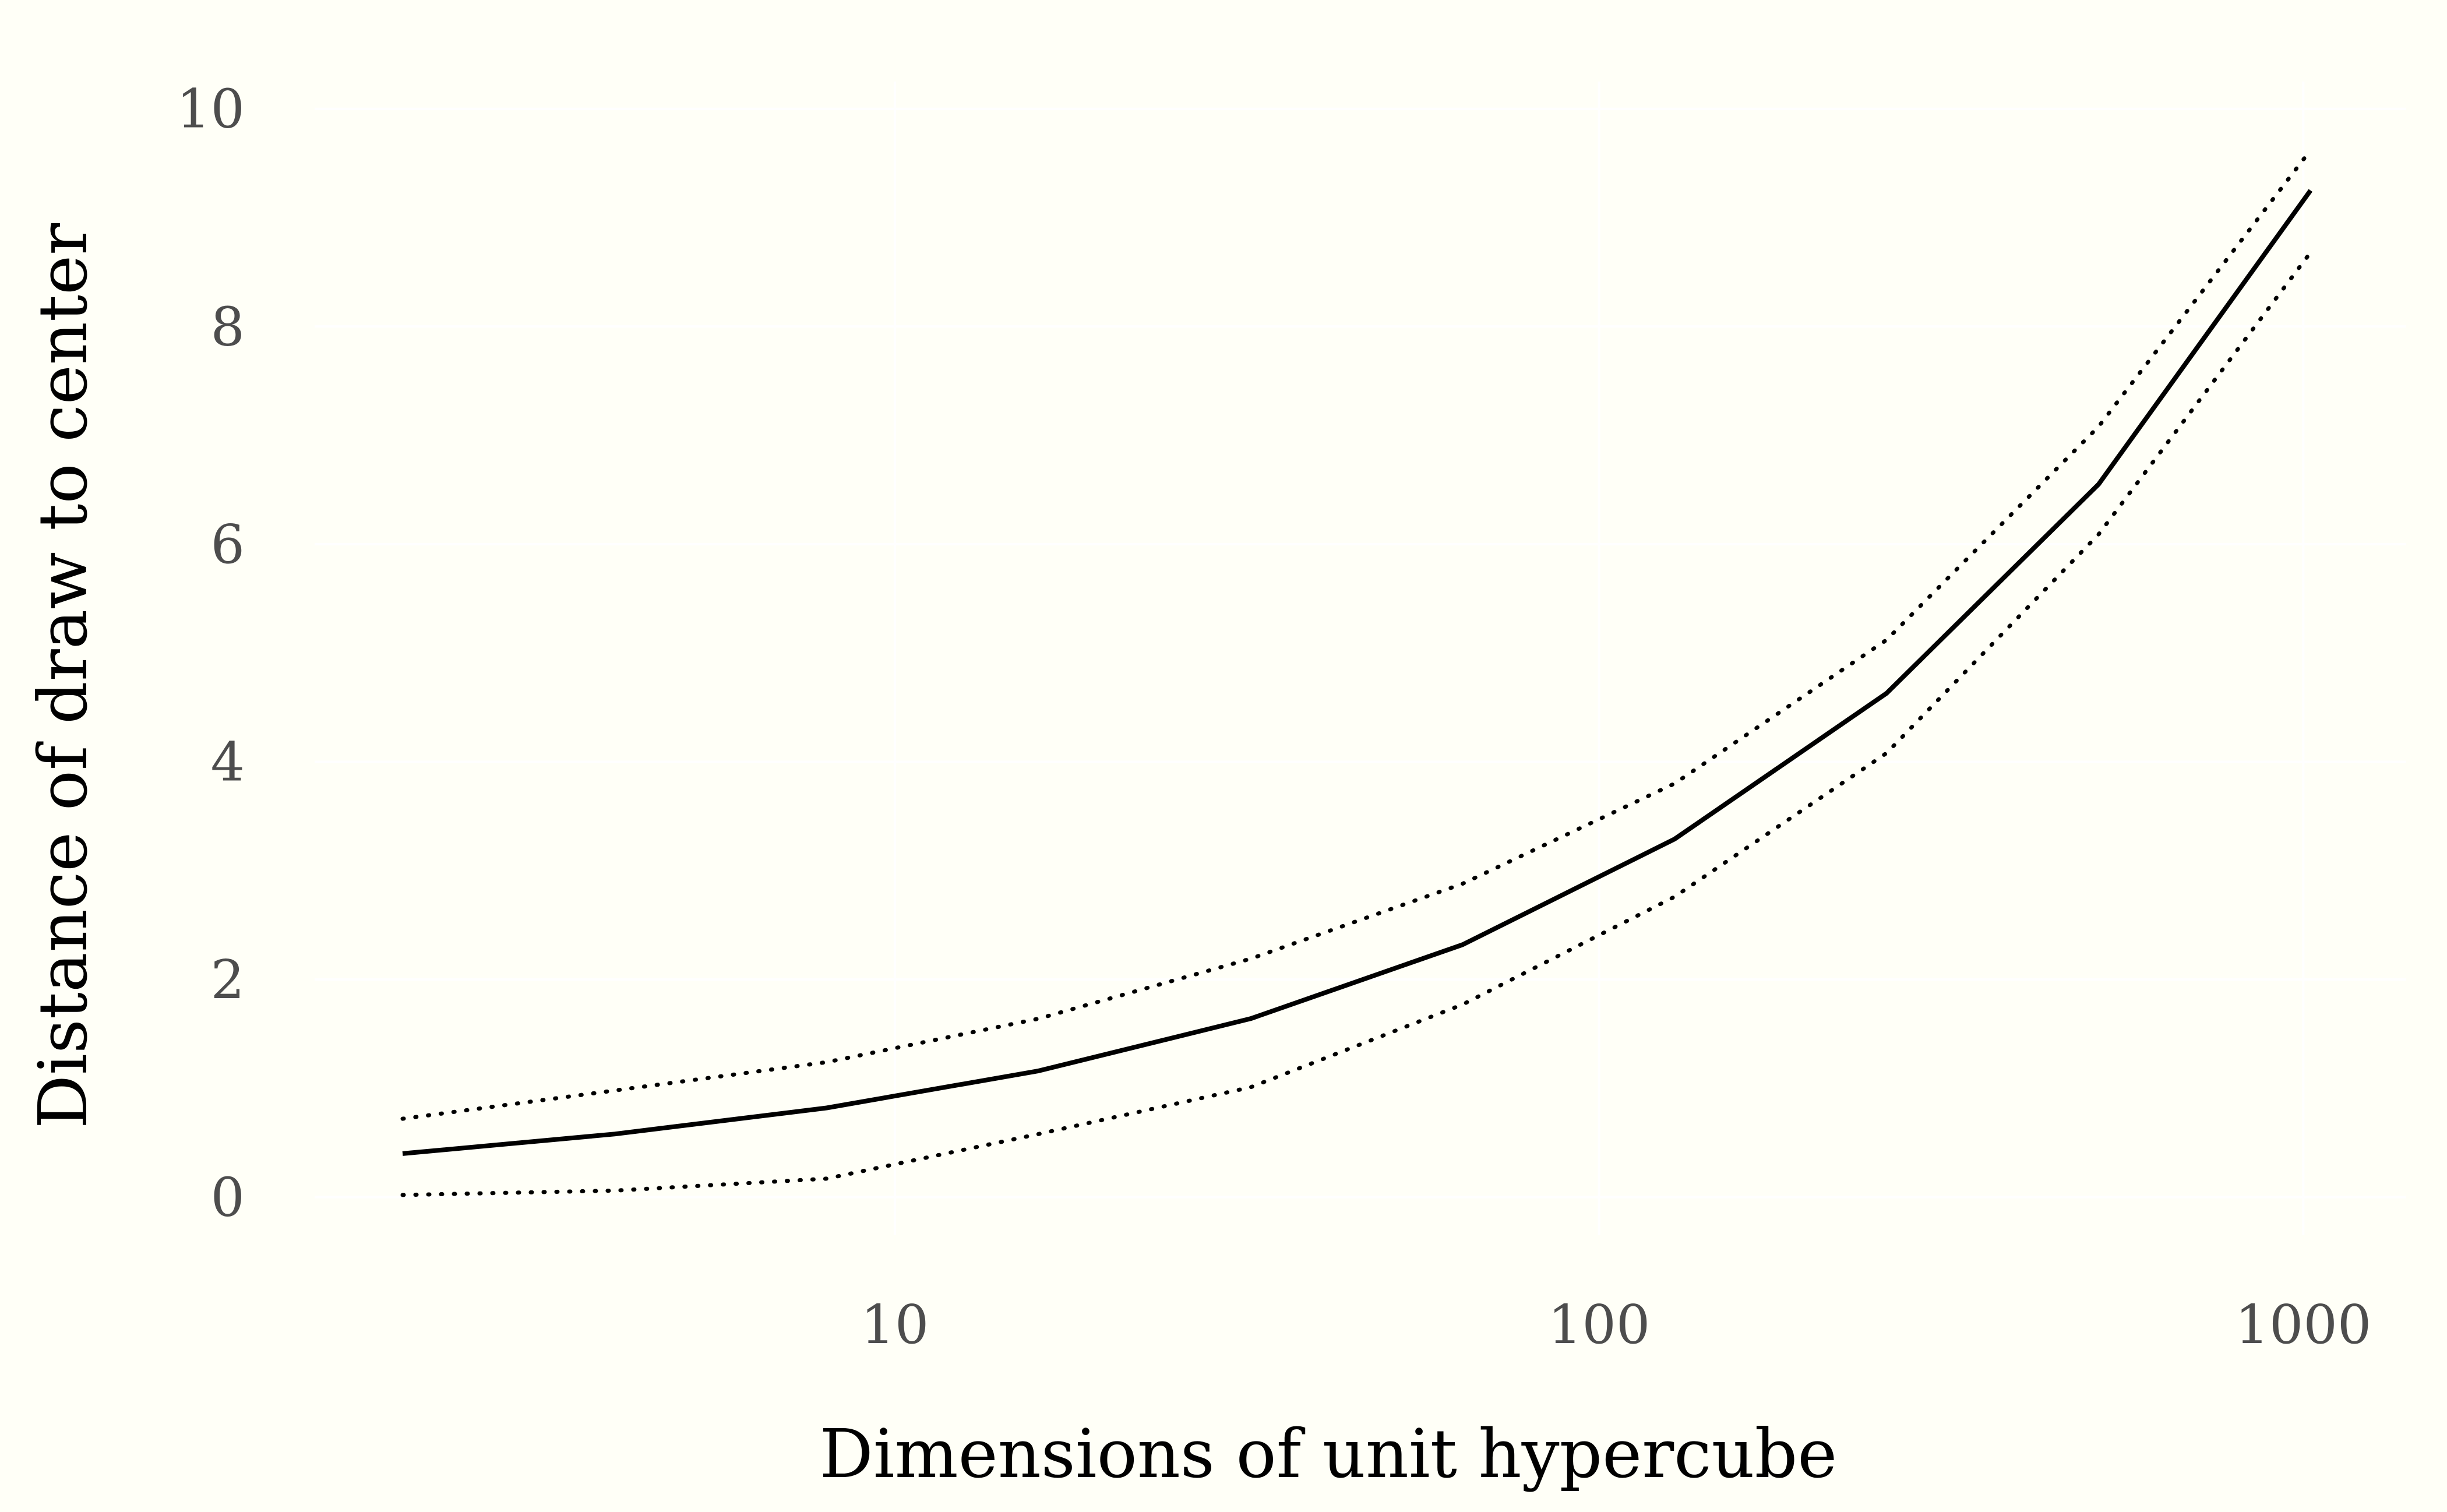 Image resolution: width=2447 pixels, height=1512 pixels. I want to click on y-tick-label: 10, so click(211, 109).